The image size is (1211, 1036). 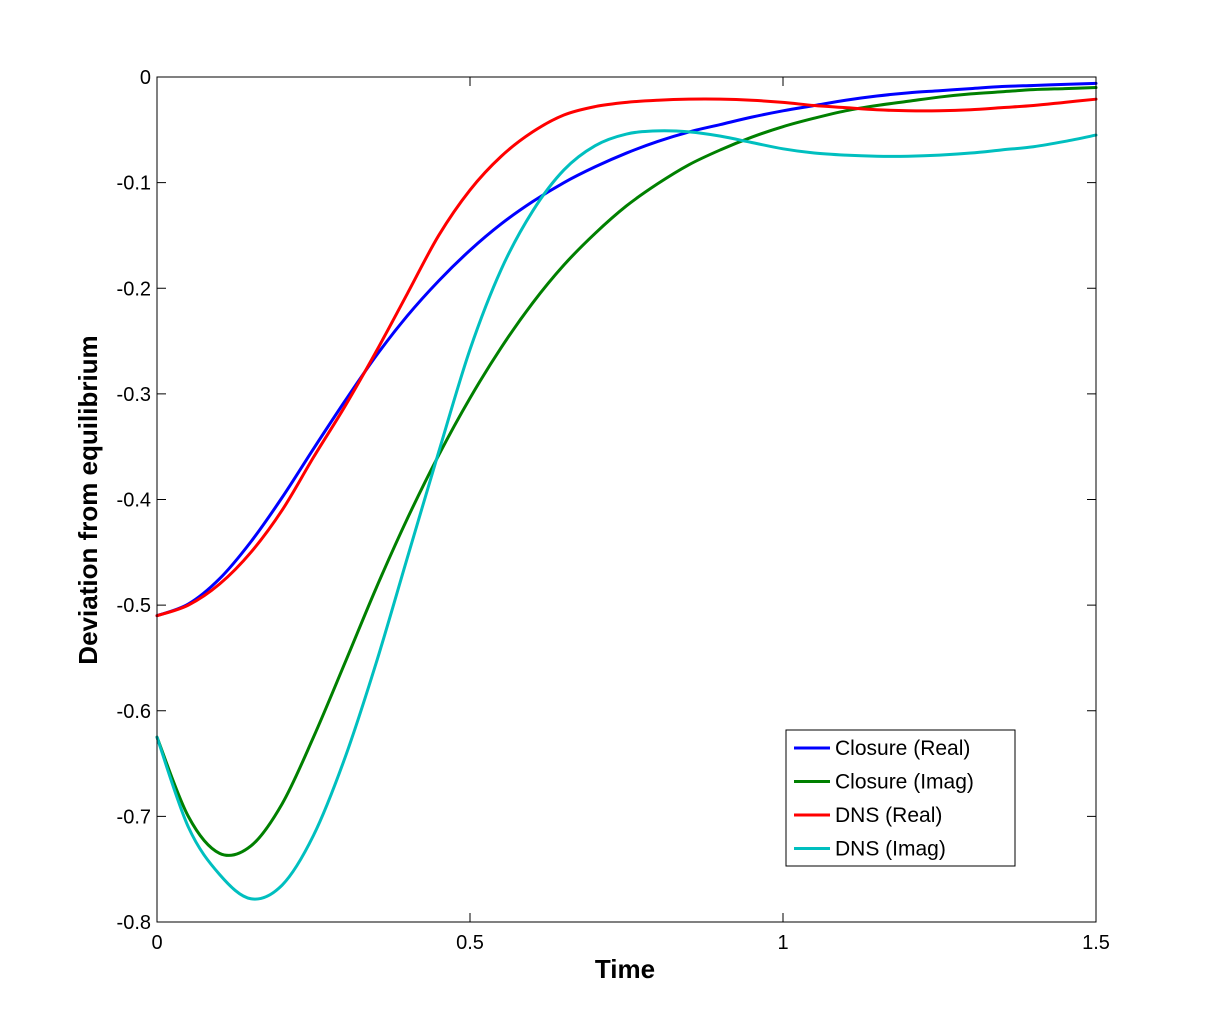 What do you see at coordinates (470, 943) in the screenshot?
I see `x-tick-label: 0.5` at bounding box center [470, 943].